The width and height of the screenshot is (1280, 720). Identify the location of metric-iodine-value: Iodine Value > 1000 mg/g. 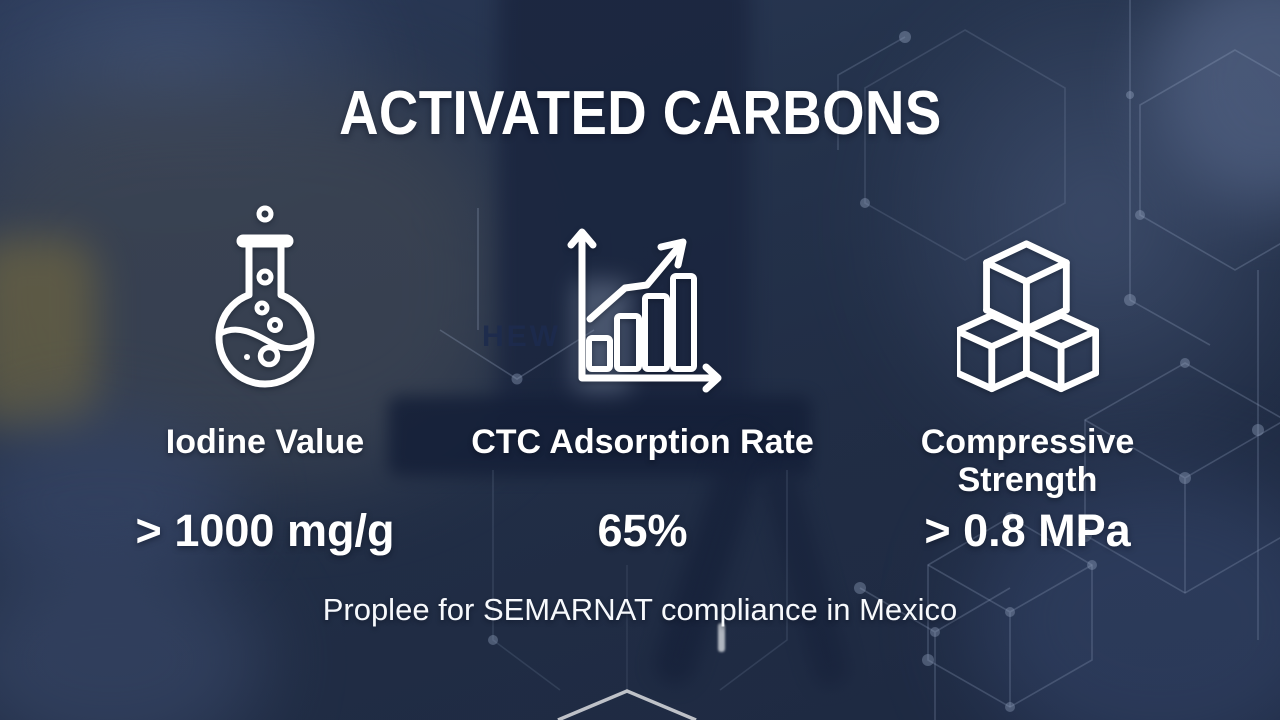
(265, 378).